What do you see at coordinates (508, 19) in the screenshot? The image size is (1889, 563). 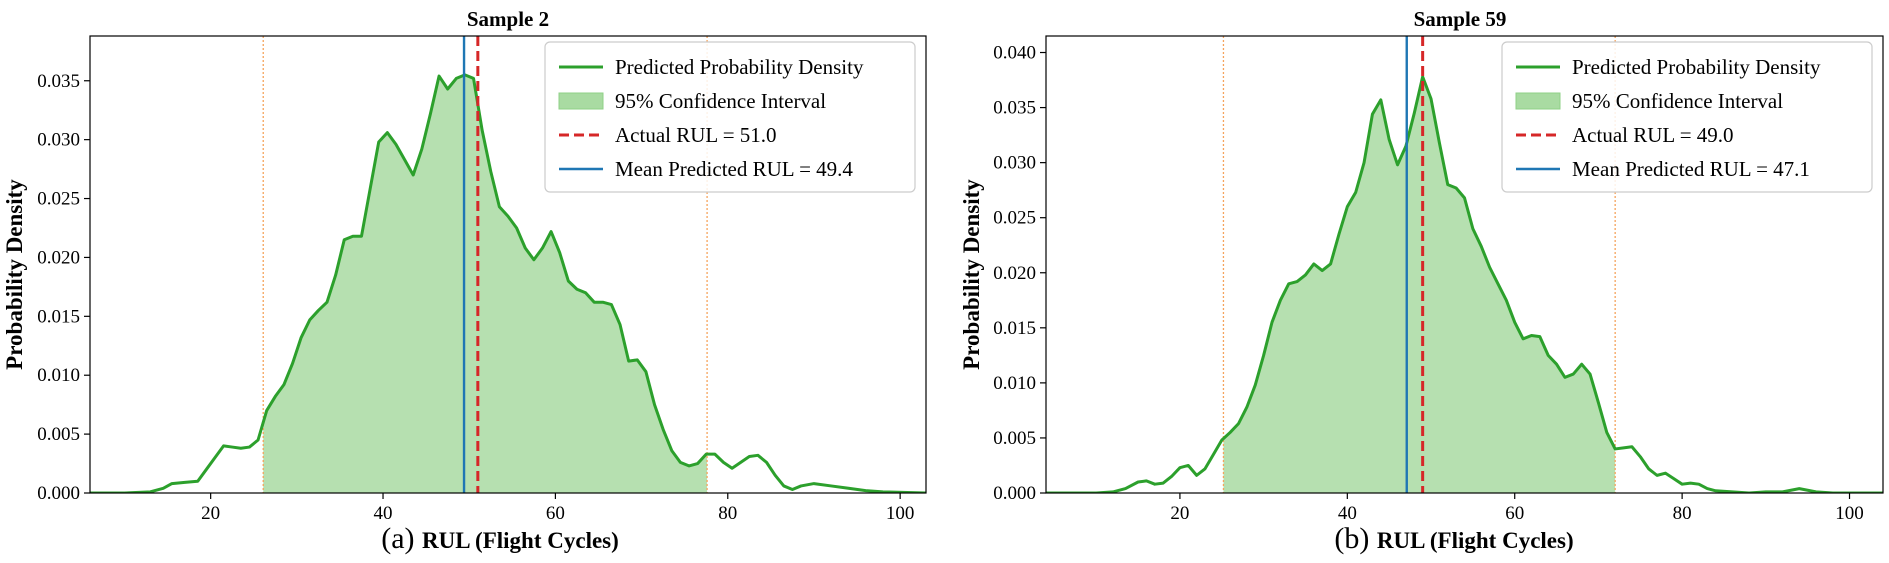 I see `chart-title: Sample 2` at bounding box center [508, 19].